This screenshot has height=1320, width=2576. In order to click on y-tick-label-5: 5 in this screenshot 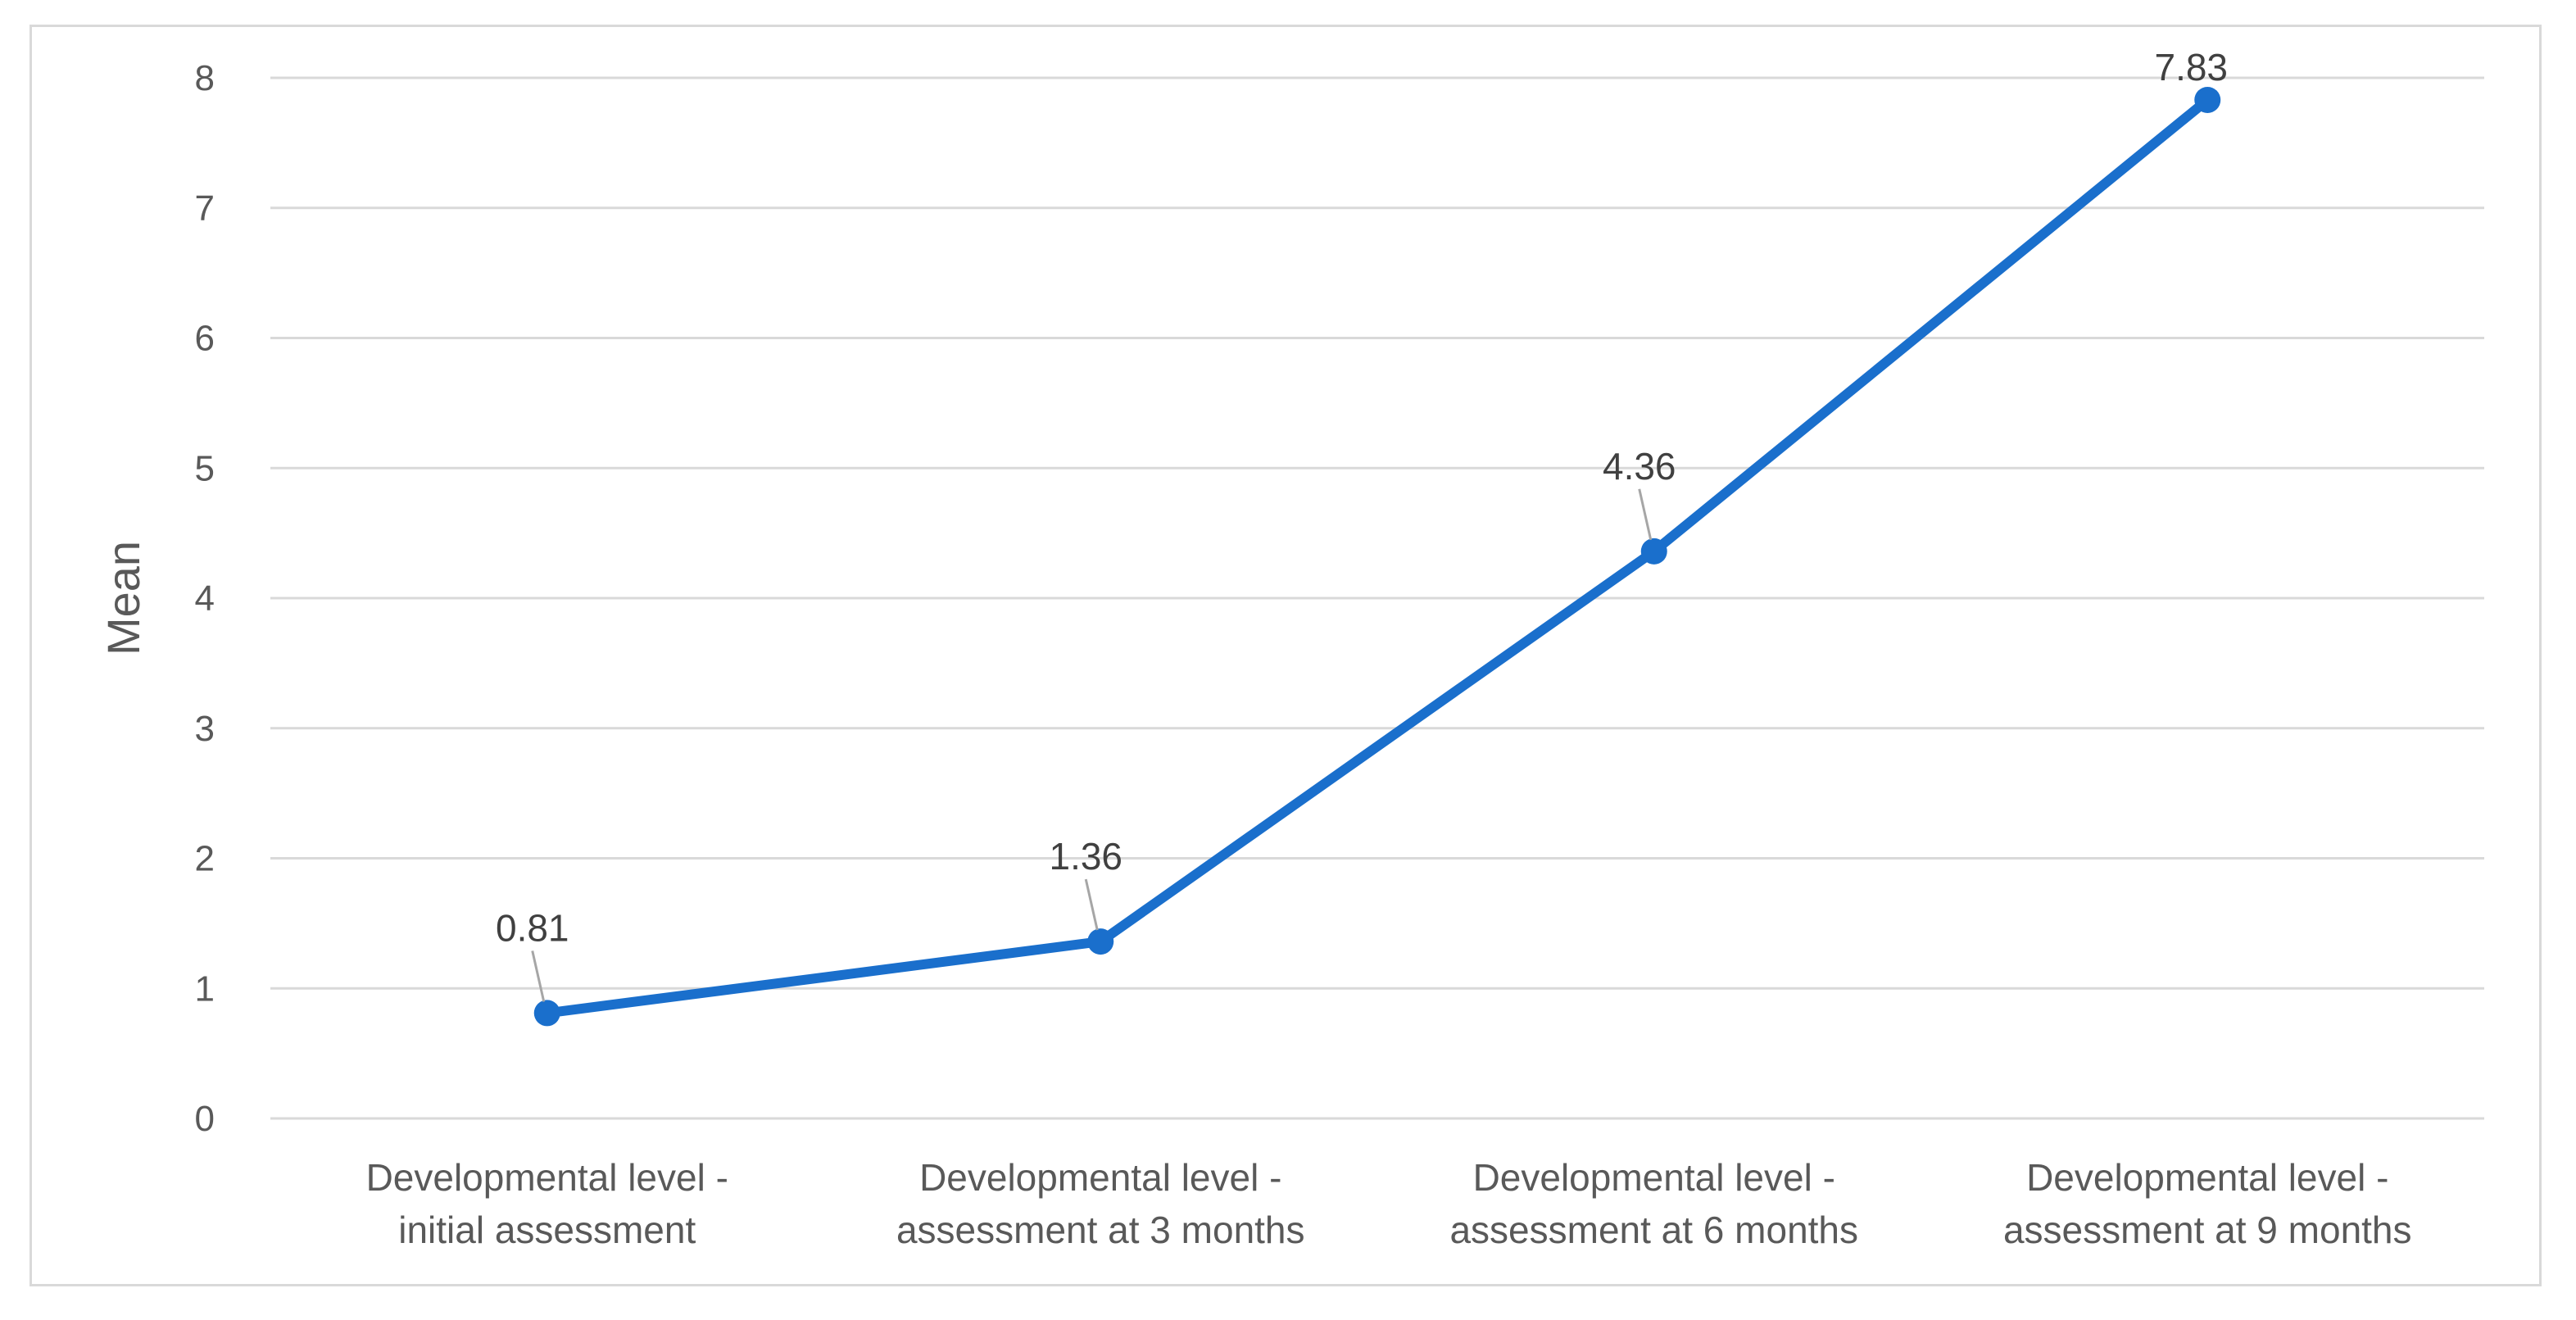, I will do `click(205, 468)`.